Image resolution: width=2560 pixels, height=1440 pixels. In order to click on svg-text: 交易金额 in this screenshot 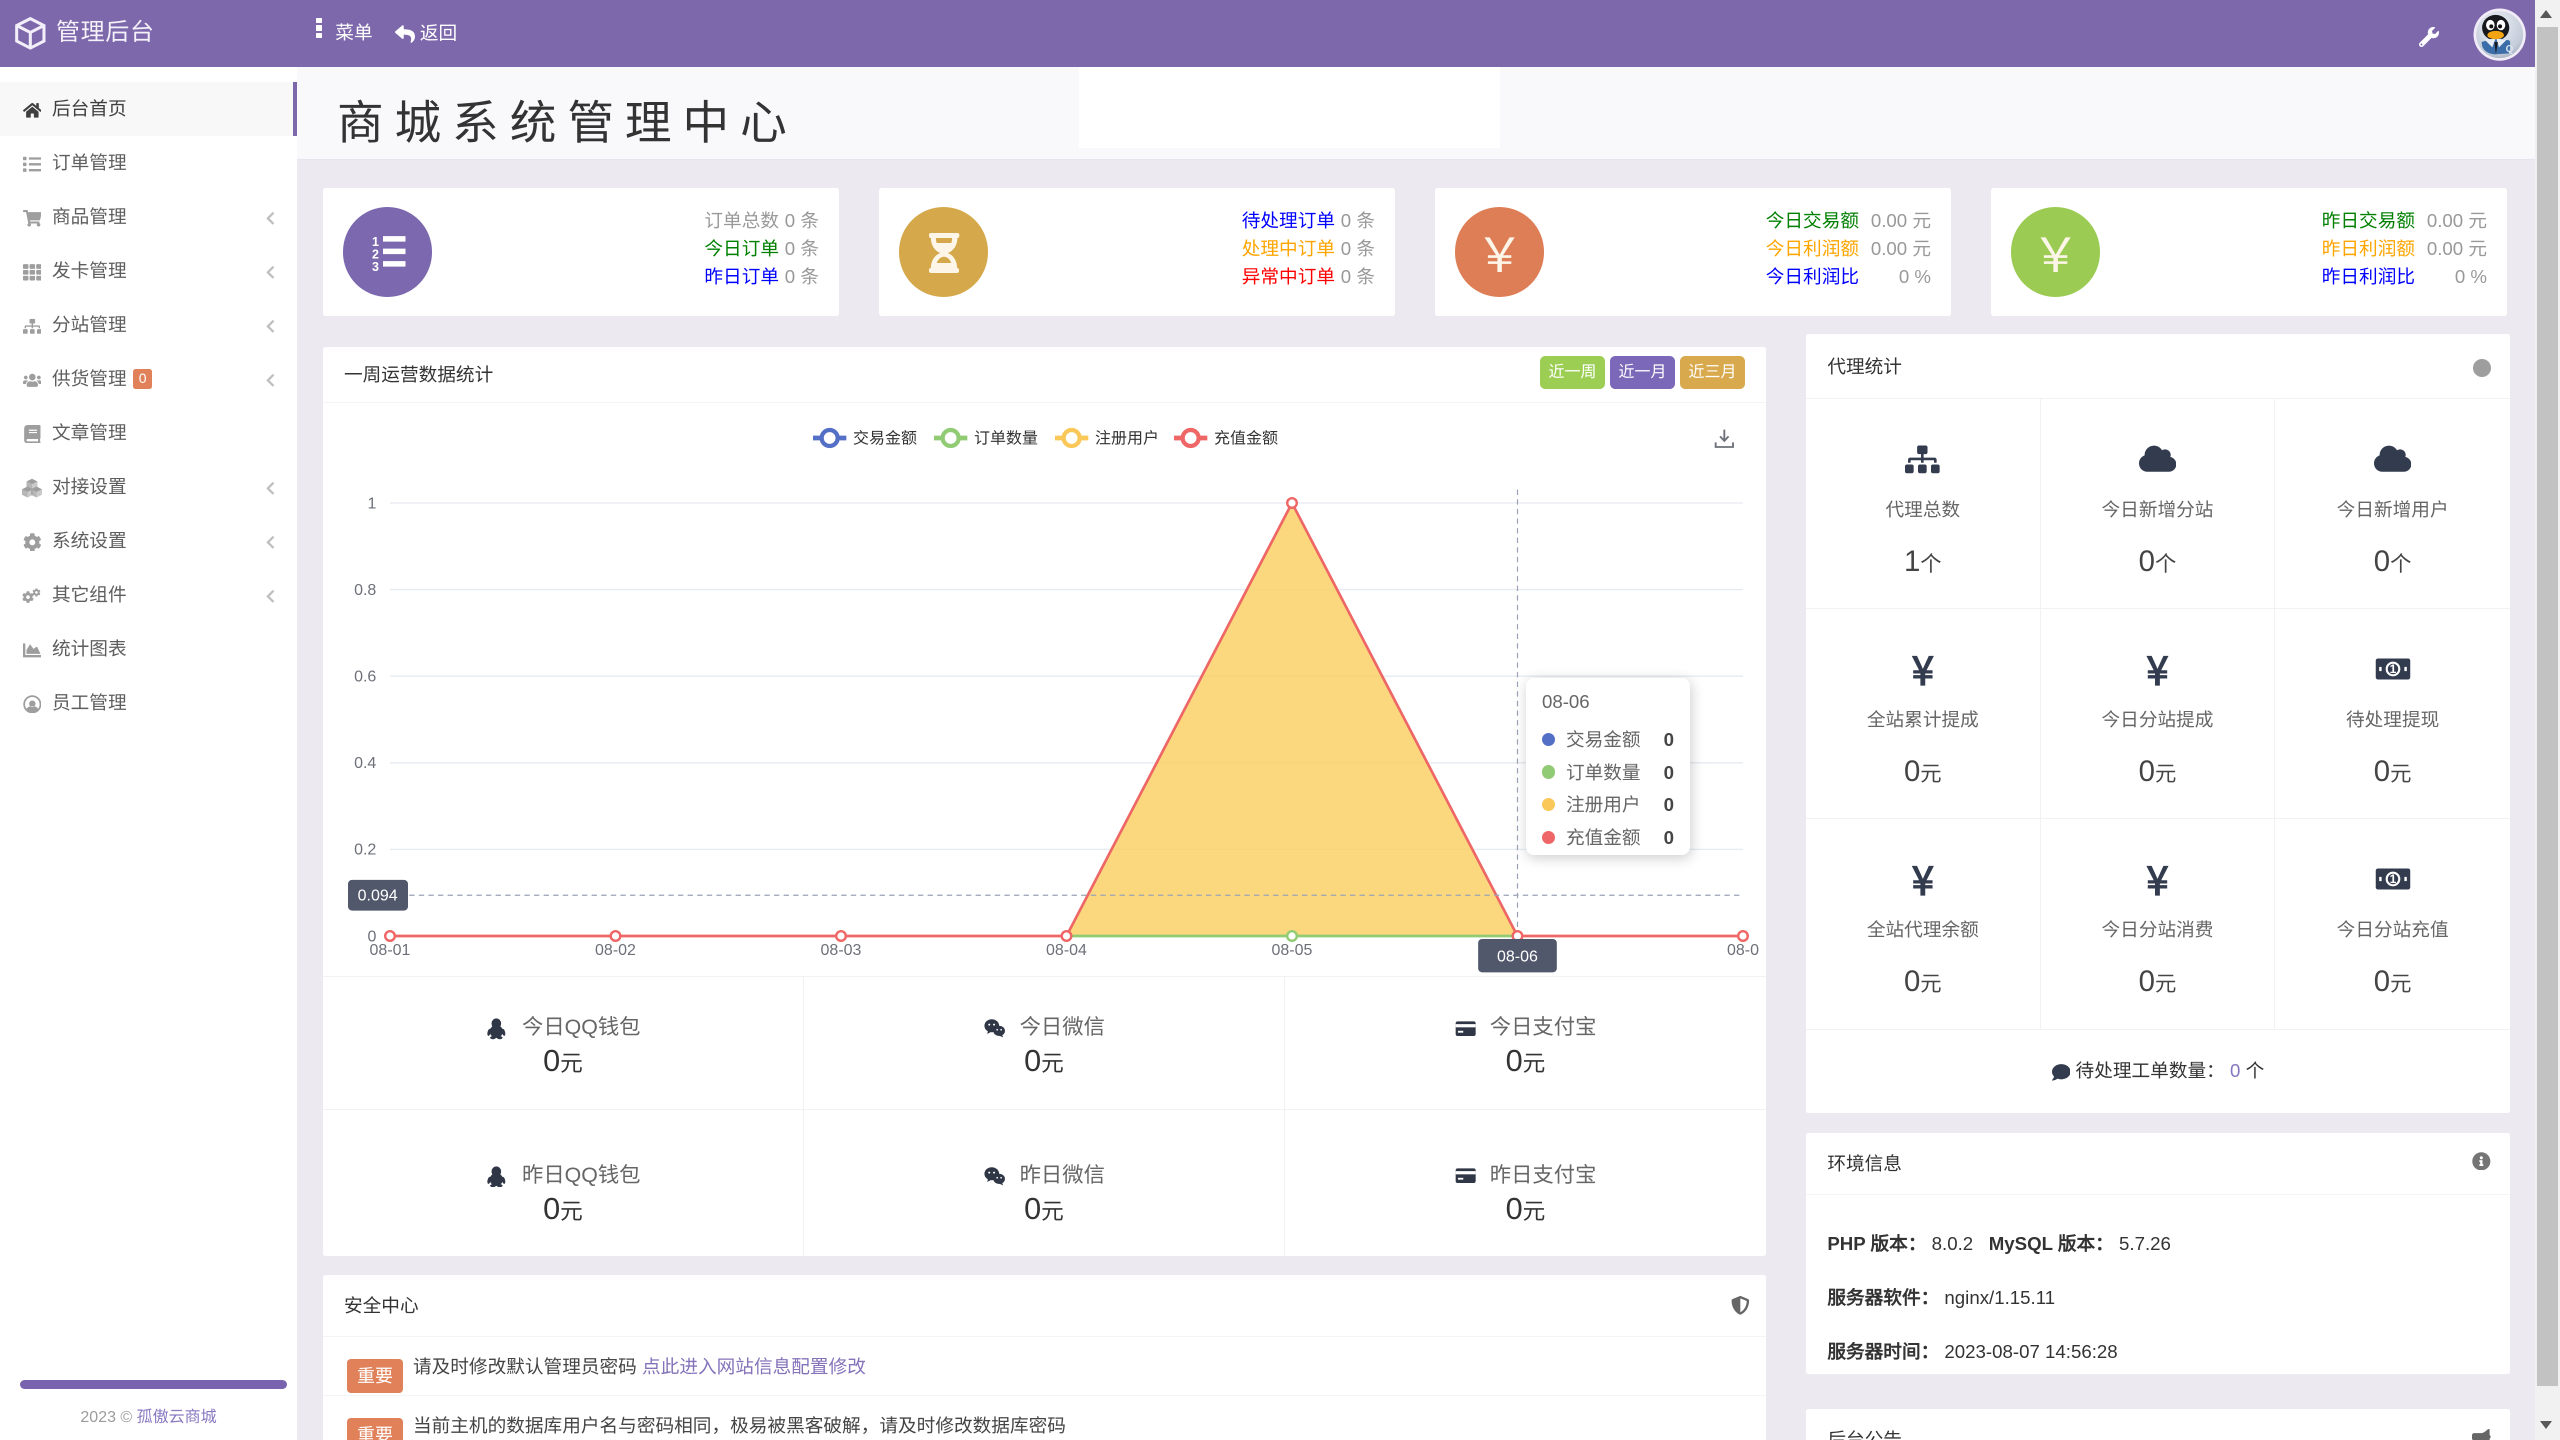, I will do `click(885, 439)`.